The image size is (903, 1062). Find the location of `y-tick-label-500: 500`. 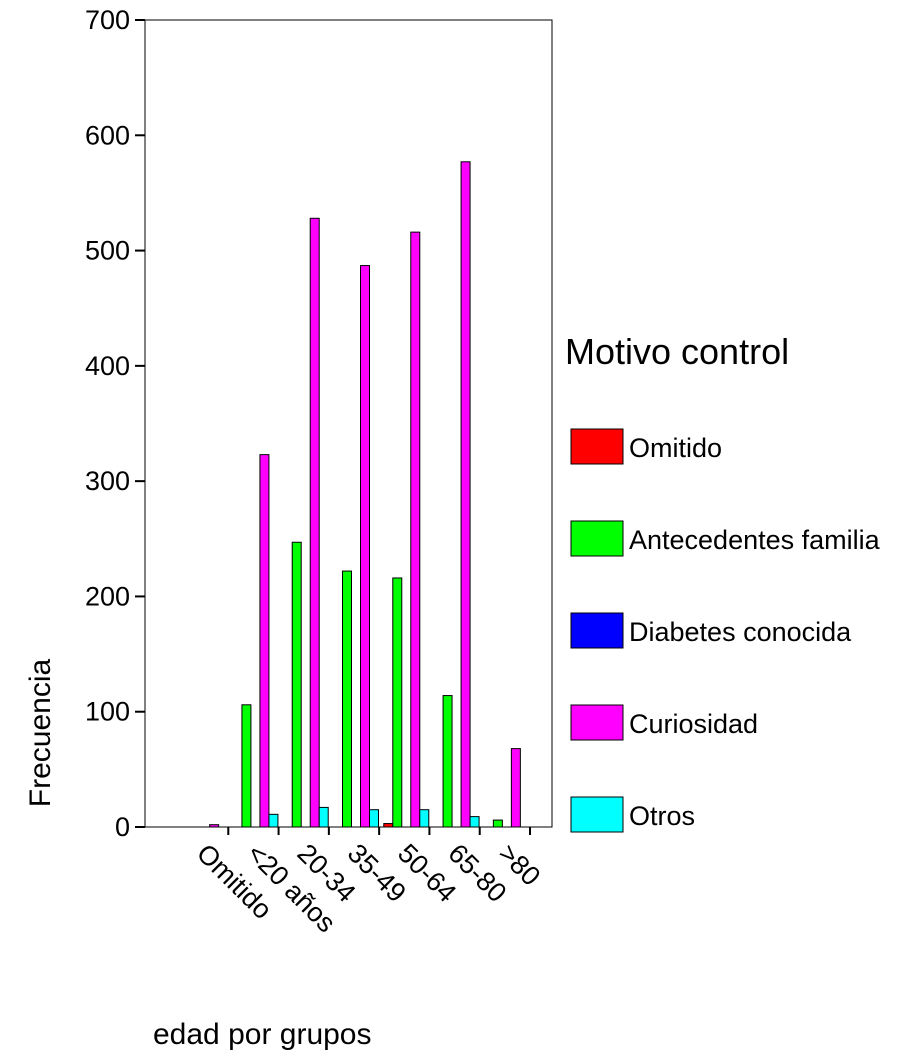

y-tick-label-500: 500 is located at coordinates (107, 251).